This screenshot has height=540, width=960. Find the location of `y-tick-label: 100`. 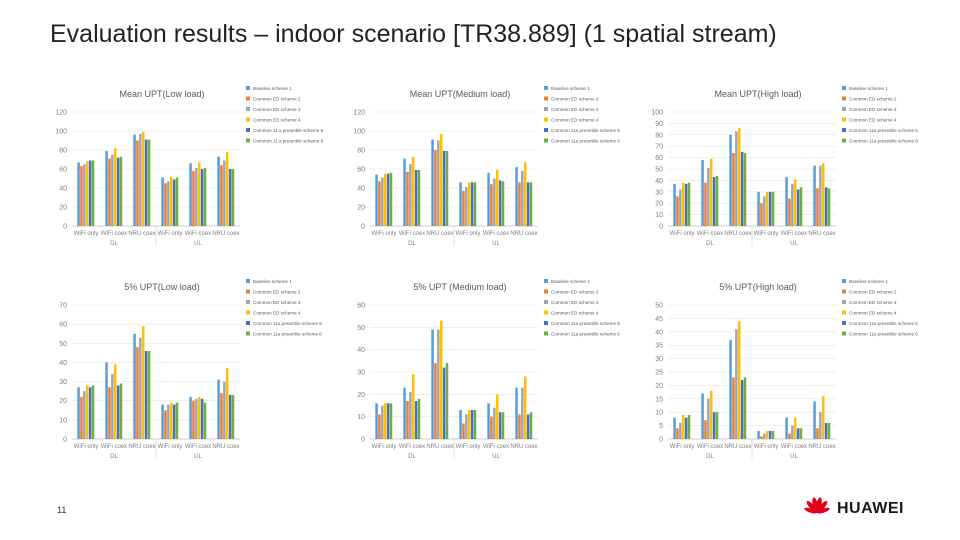

y-tick-label: 100 is located at coordinates (359, 132).